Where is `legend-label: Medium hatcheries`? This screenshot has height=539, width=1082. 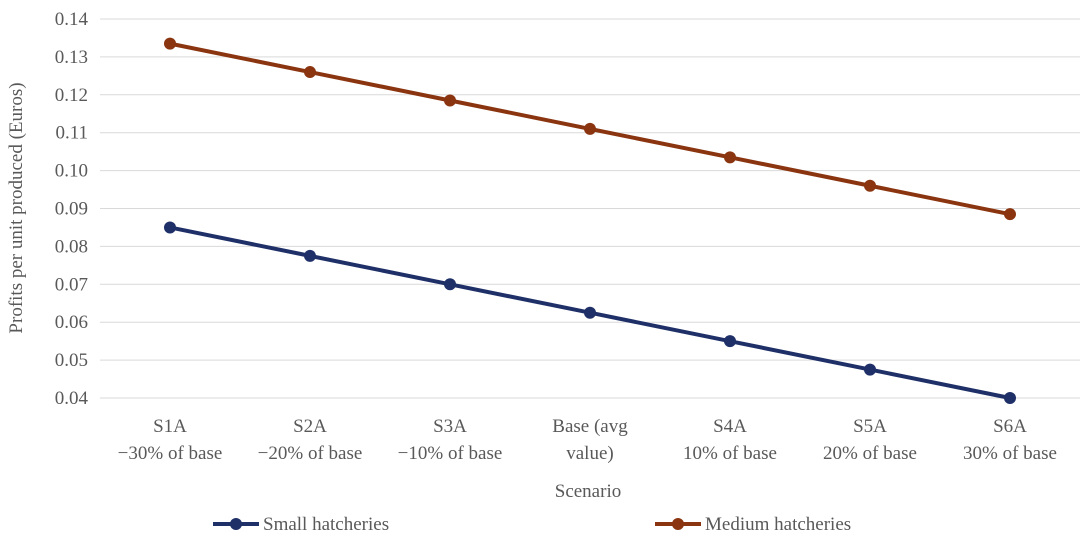 legend-label: Medium hatcheries is located at coordinates (778, 524).